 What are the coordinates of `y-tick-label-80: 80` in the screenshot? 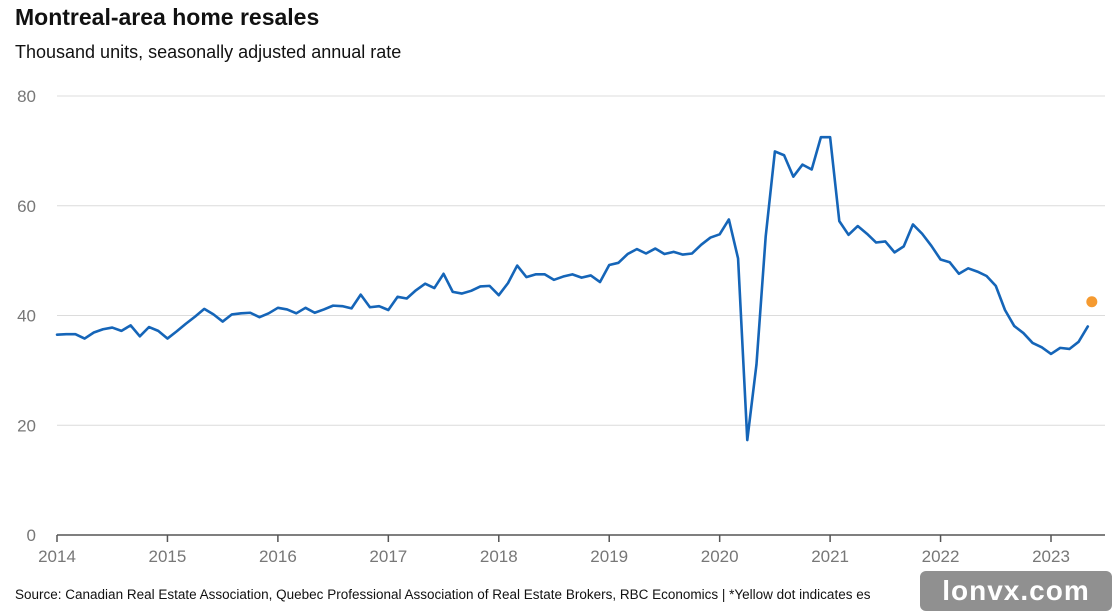 It's located at (26, 96).